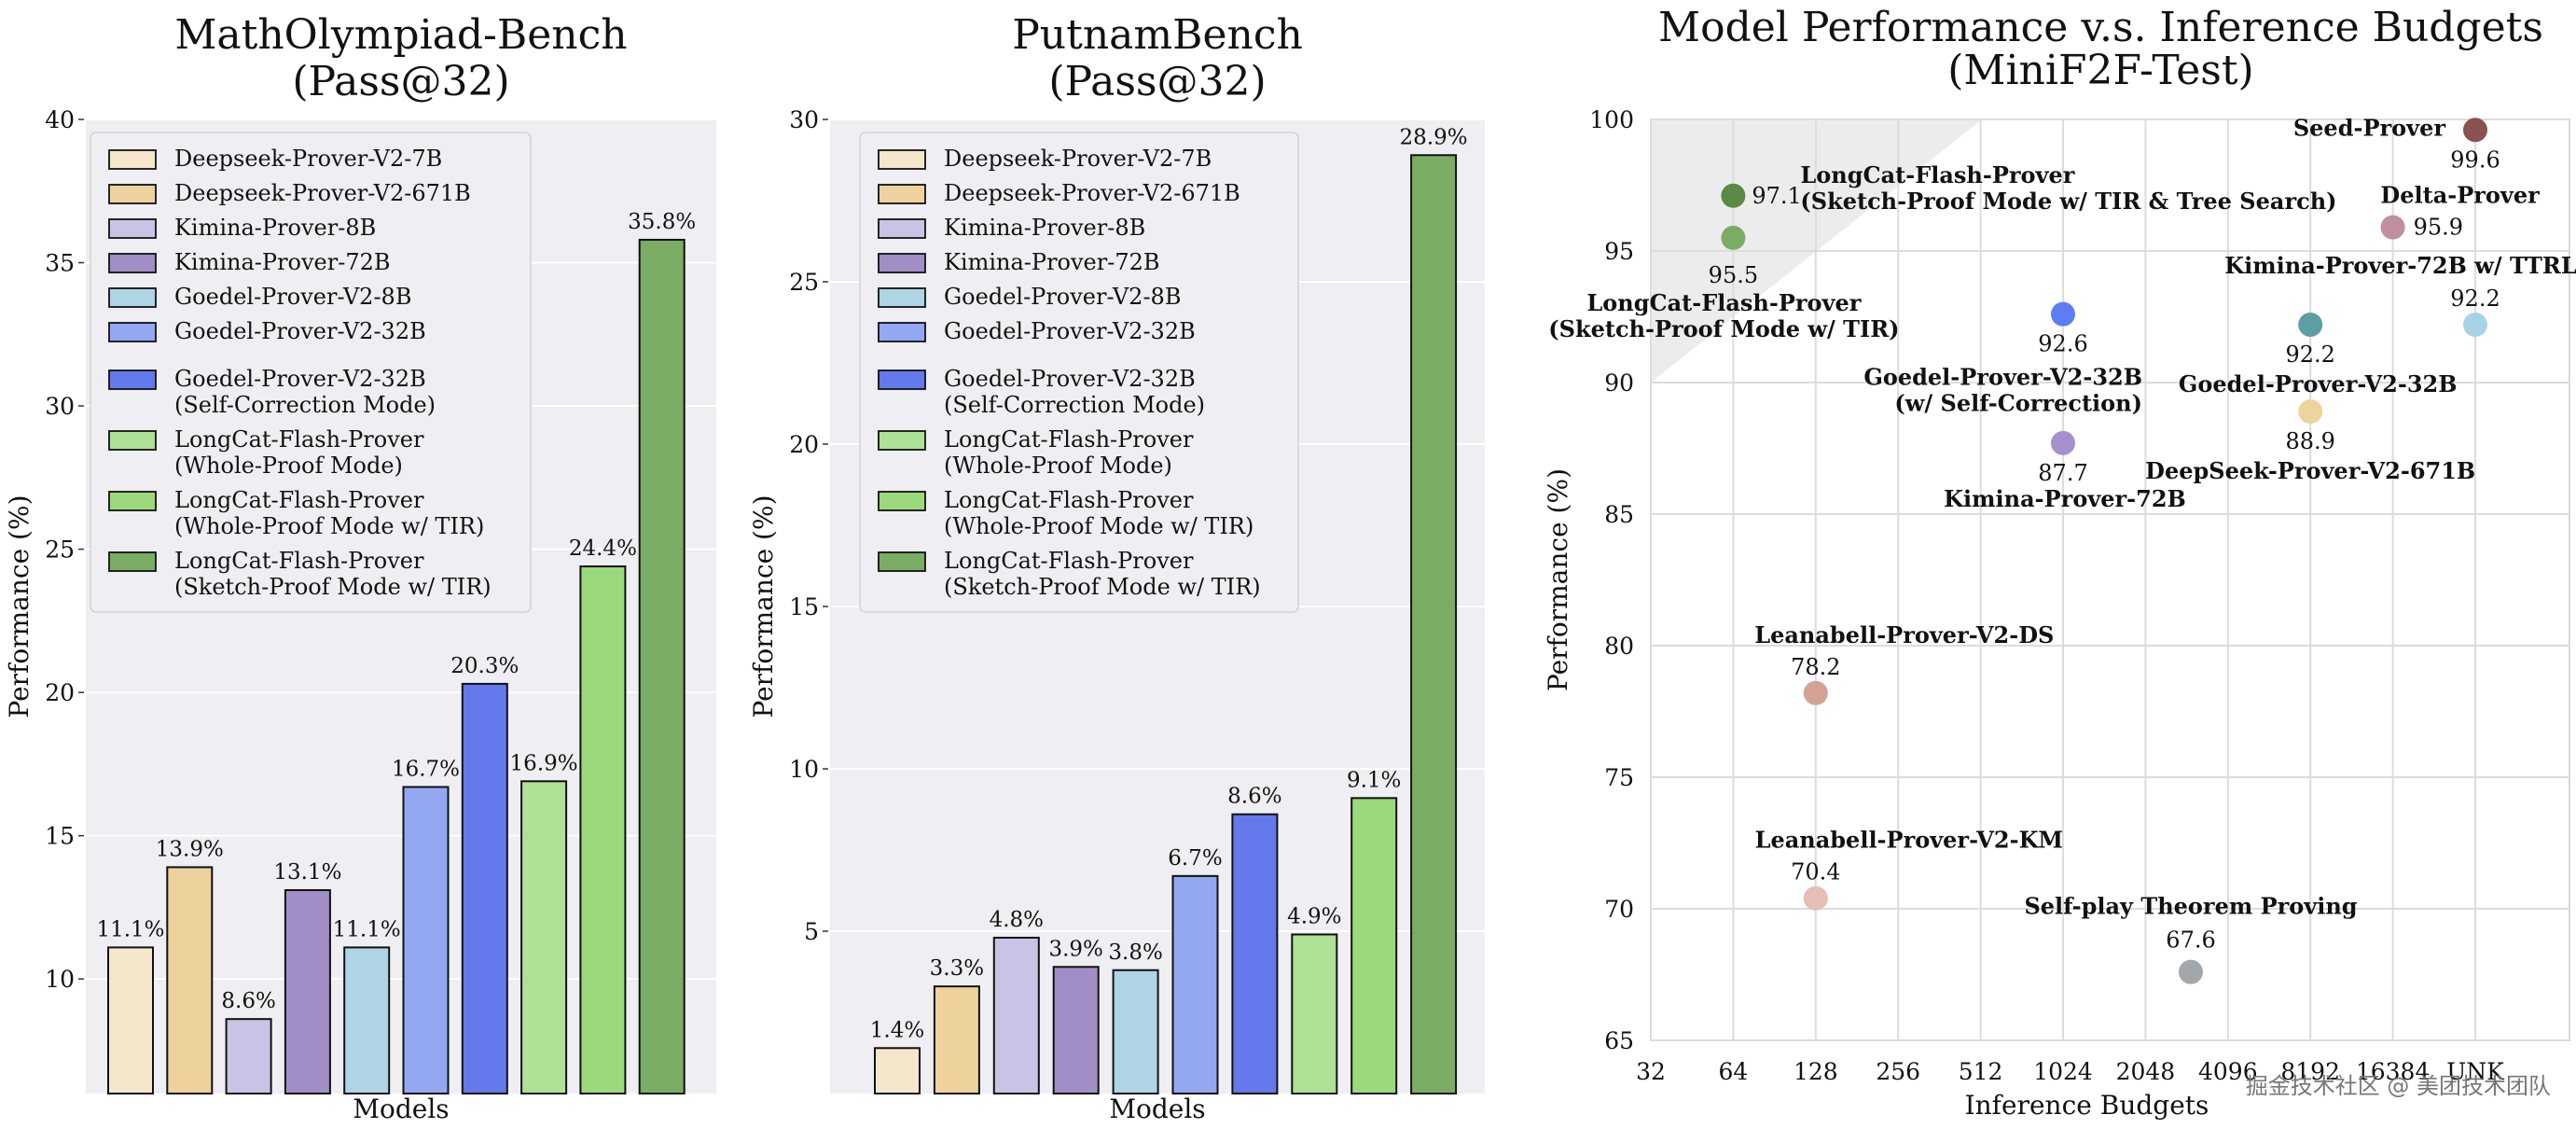 The height and width of the screenshot is (1129, 2576). I want to click on bar-value-label: 24.4%, so click(603, 549).